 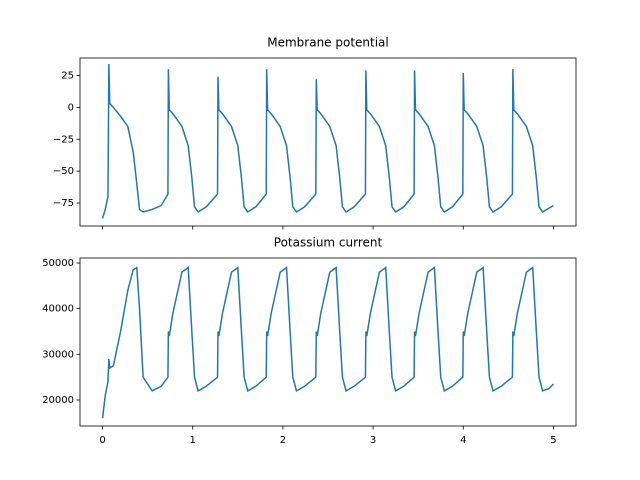 I want to click on x-tick-label: 5, so click(x=553, y=440).